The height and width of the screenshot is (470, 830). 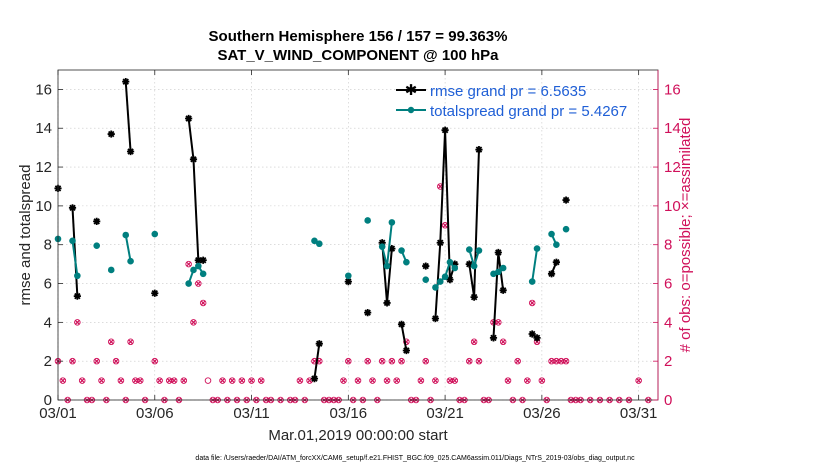 I want to click on totalspread-line-segment, so click(x=128, y=248).